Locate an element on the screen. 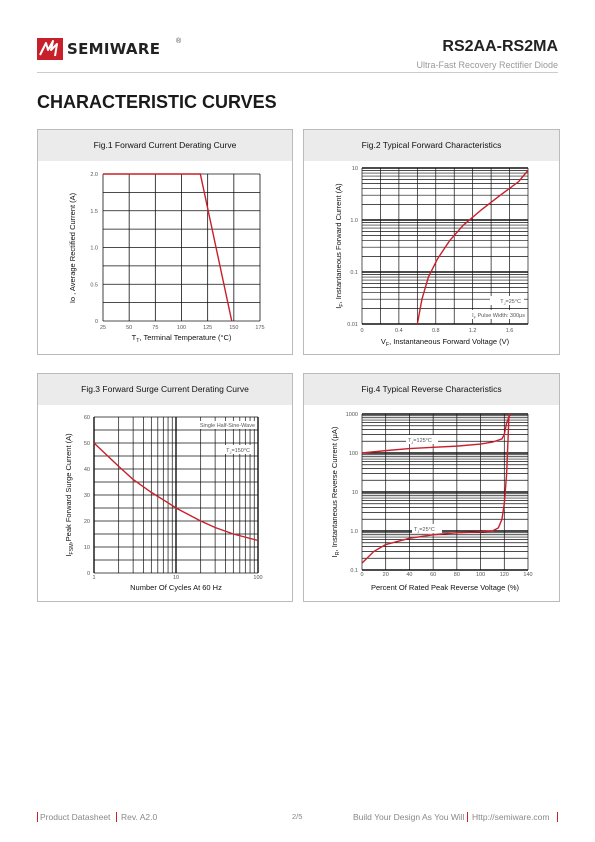 This screenshot has width=595, height=842. x-tick-label: 1 is located at coordinates (93, 578).